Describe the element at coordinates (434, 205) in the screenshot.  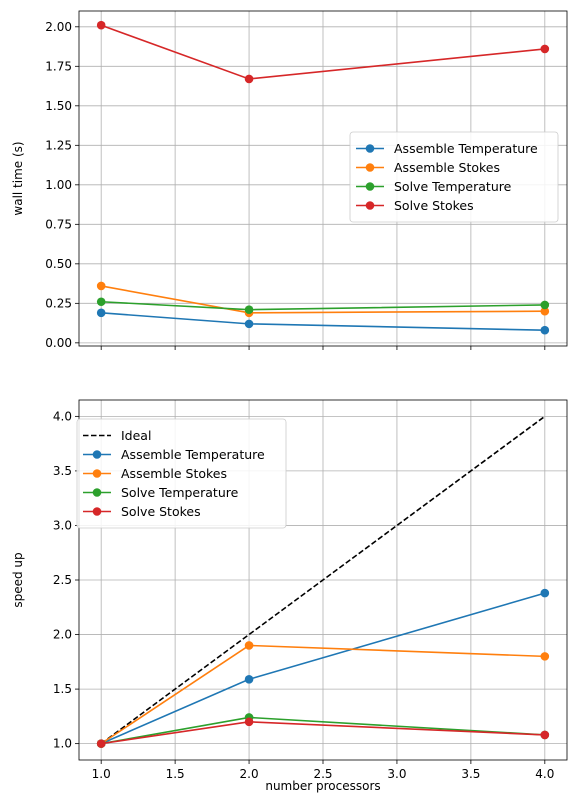
I see `top-legend-label: Solve Stokes` at that location.